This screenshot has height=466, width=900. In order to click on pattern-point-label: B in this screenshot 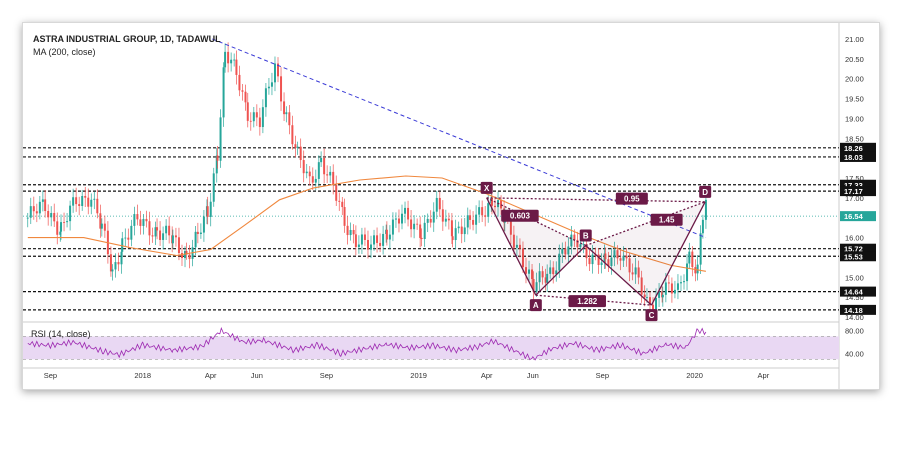, I will do `click(586, 236)`.